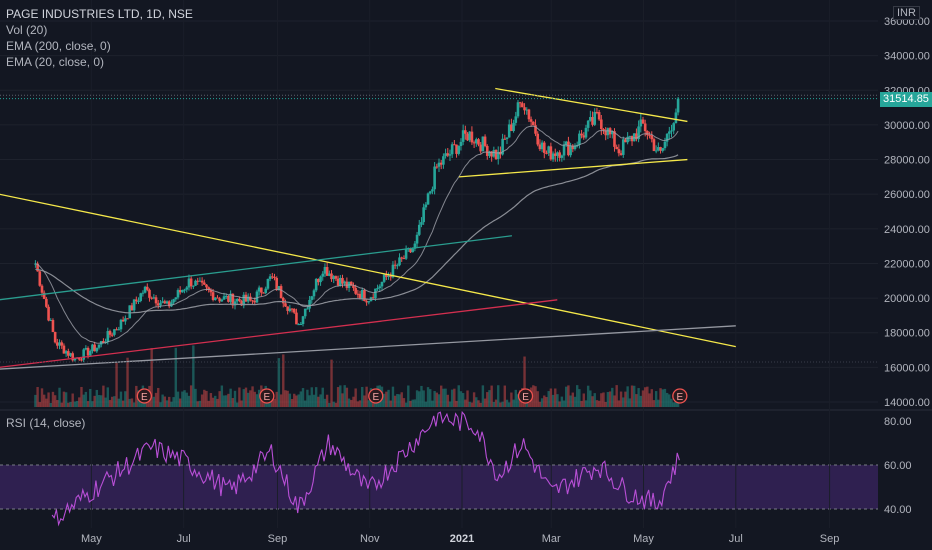  I want to click on legend-ema-200: EMA (200, close, 0), so click(58, 46).